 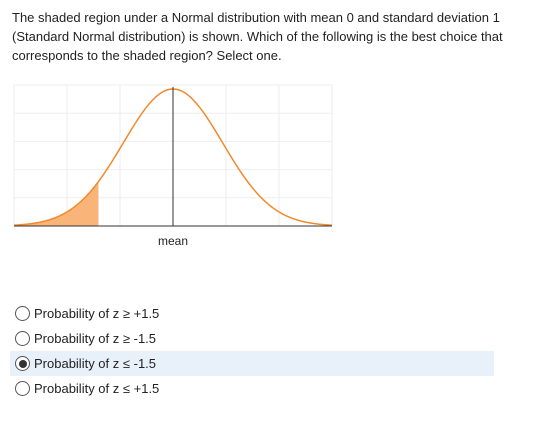 What do you see at coordinates (252, 338) in the screenshot?
I see `option-row: Probability of z ≥ -1.5` at bounding box center [252, 338].